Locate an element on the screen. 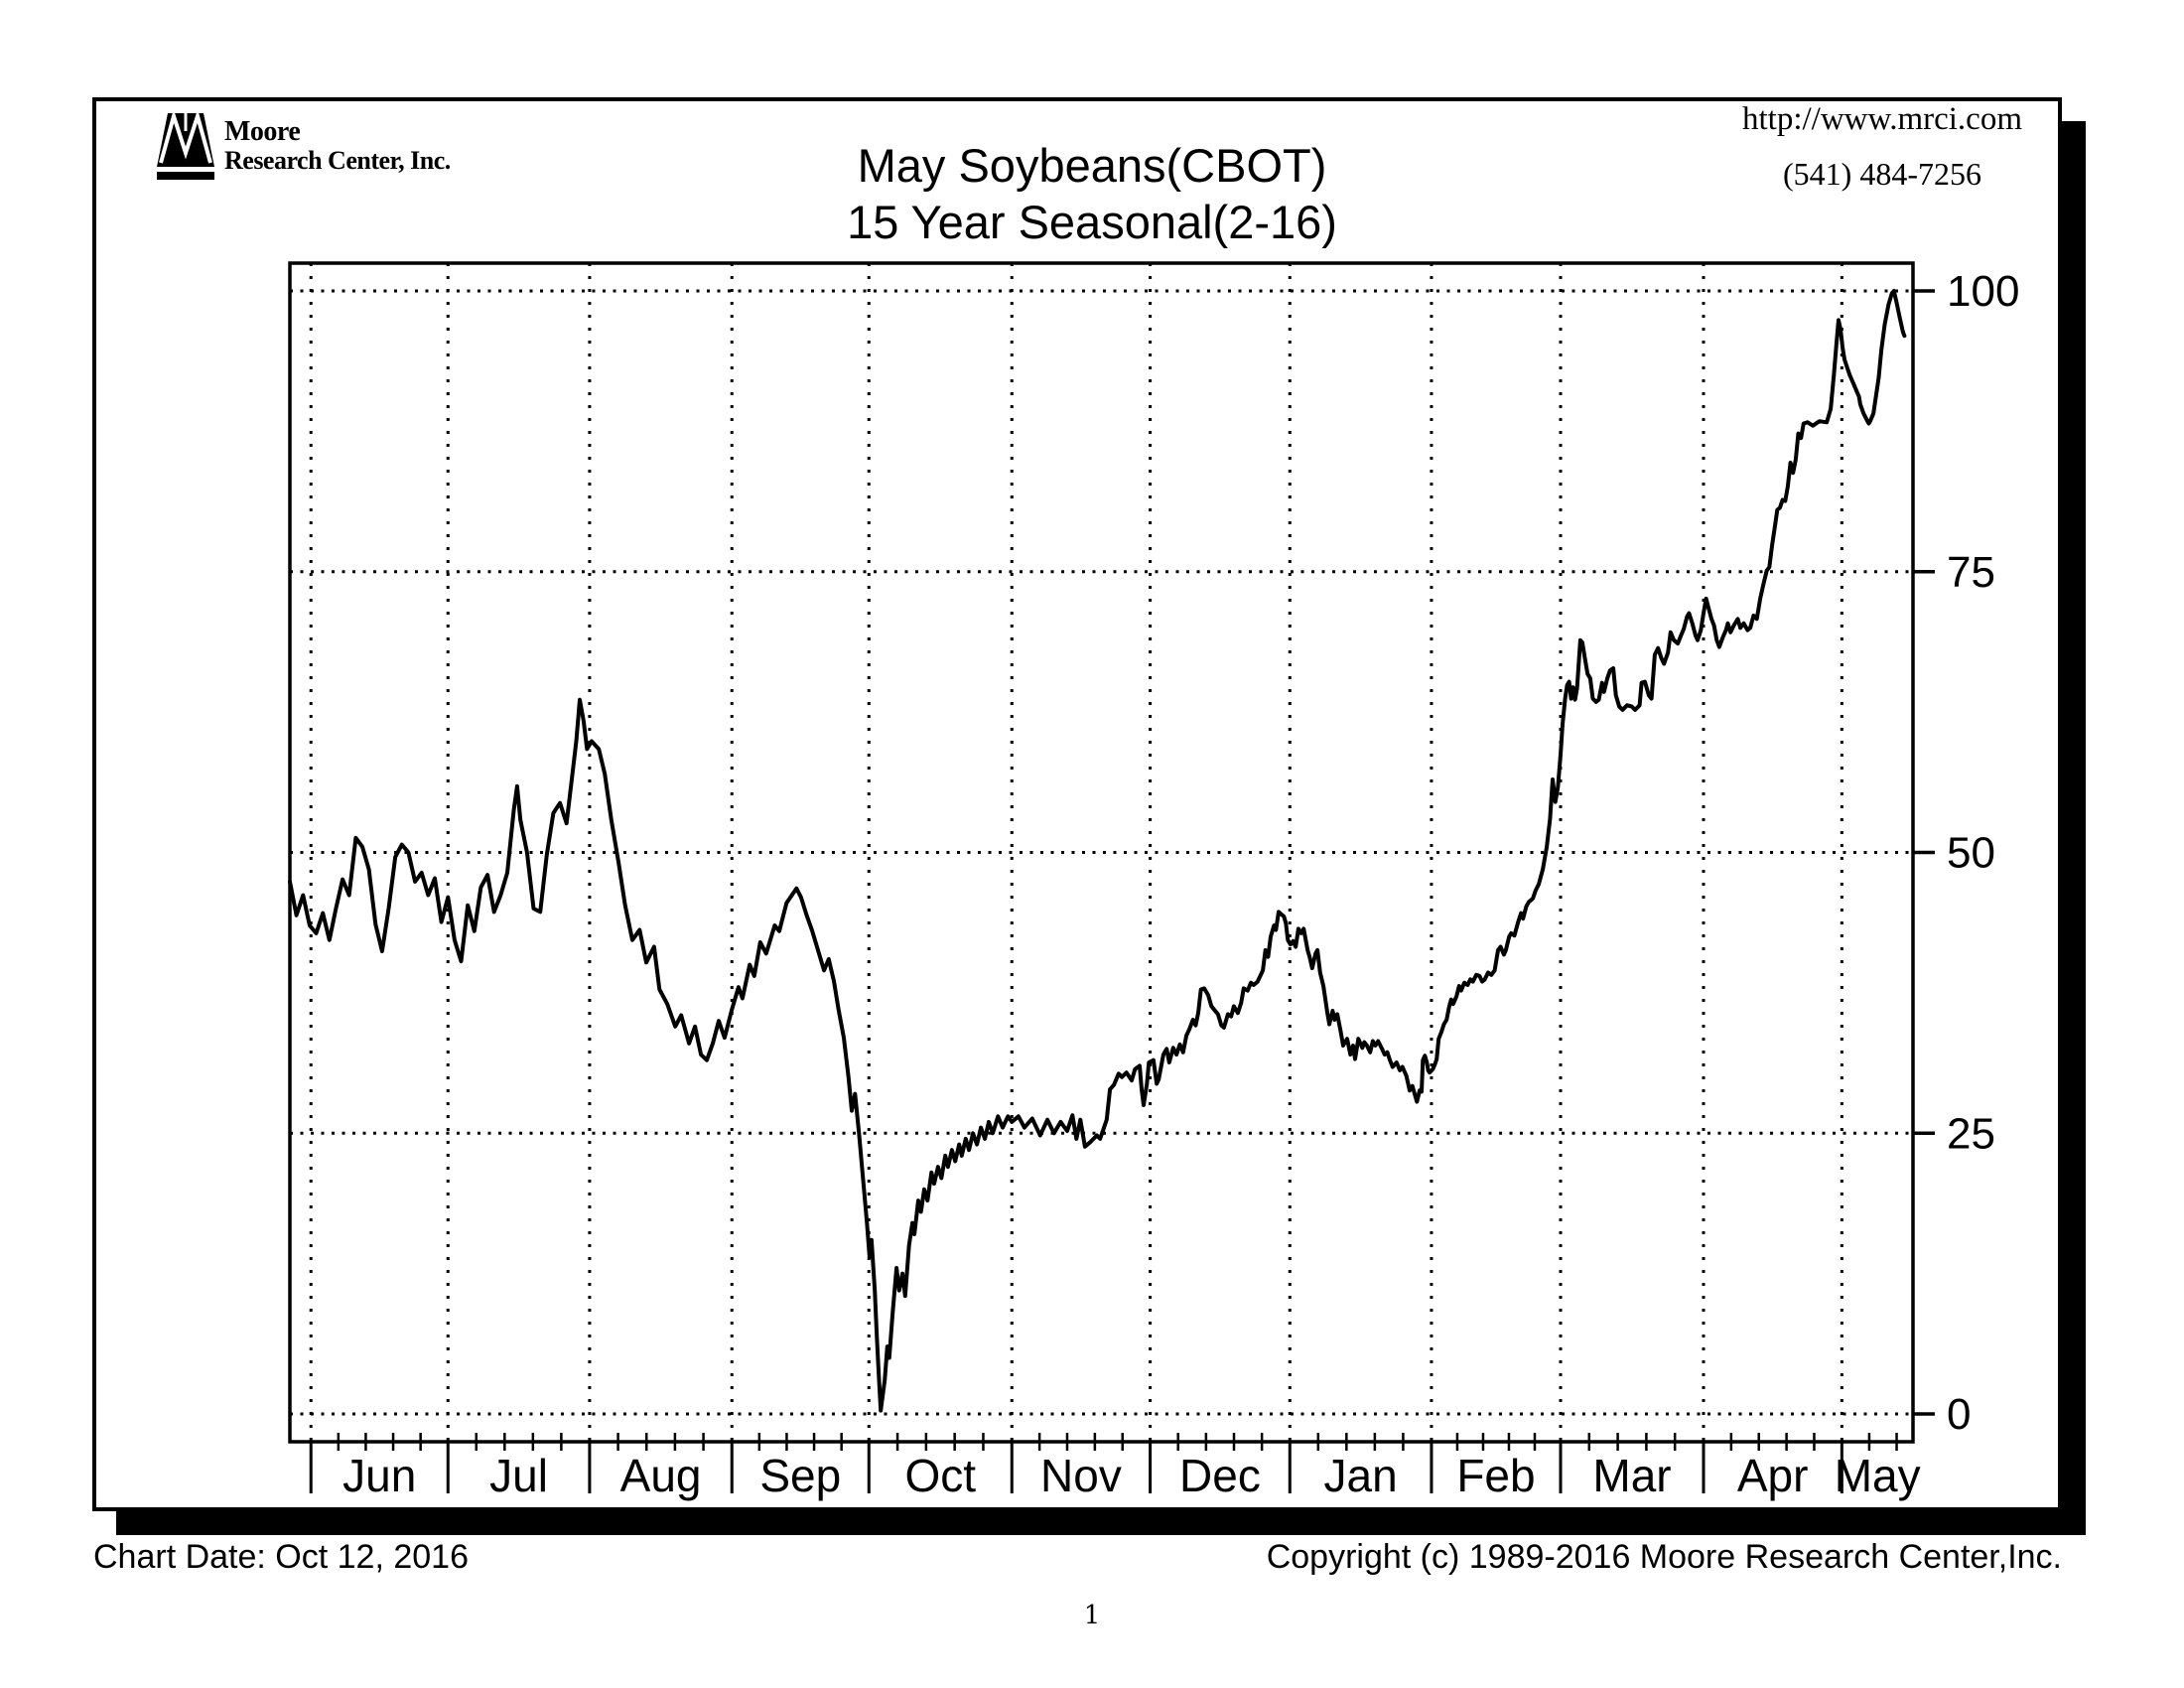 The height and width of the screenshot is (1688, 2184). month-label: Oct is located at coordinates (940, 1475).